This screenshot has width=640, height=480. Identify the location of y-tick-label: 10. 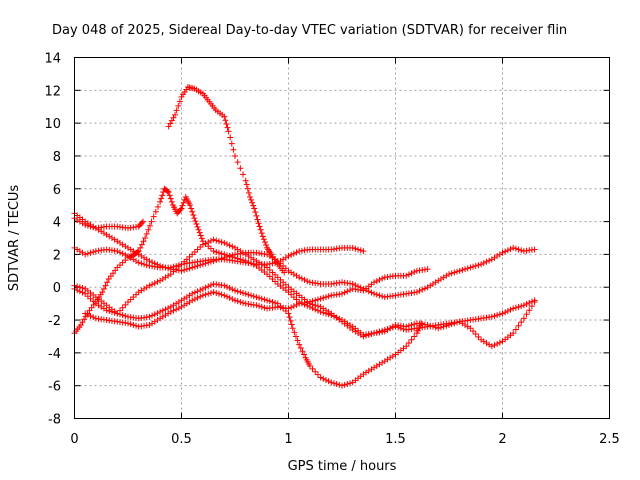
(52, 124).